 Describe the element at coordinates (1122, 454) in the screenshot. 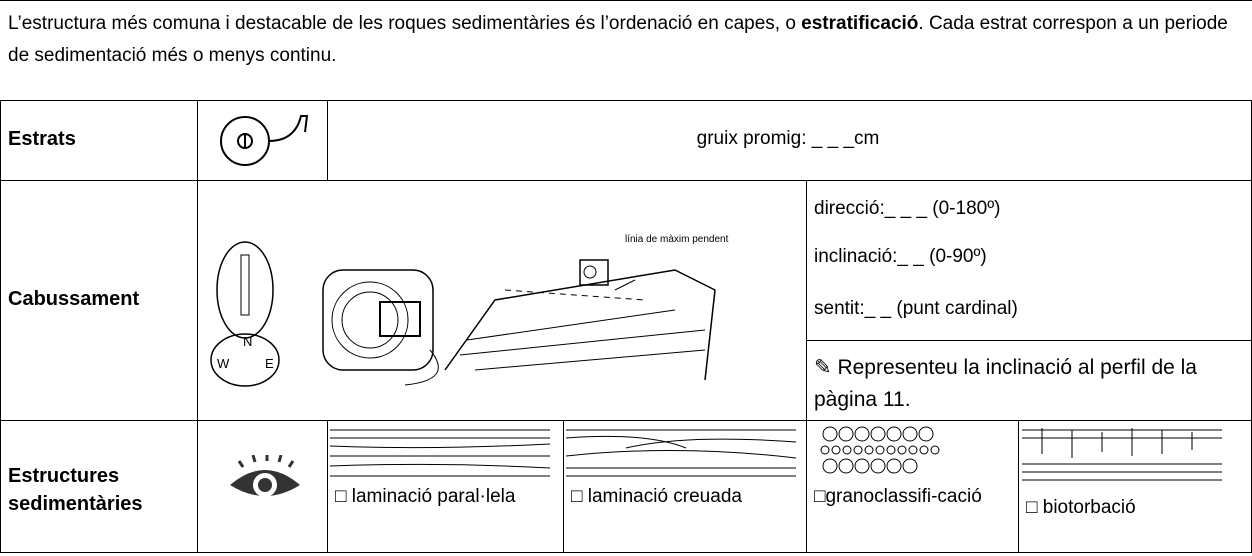

I see `bioturbation-figure` at that location.